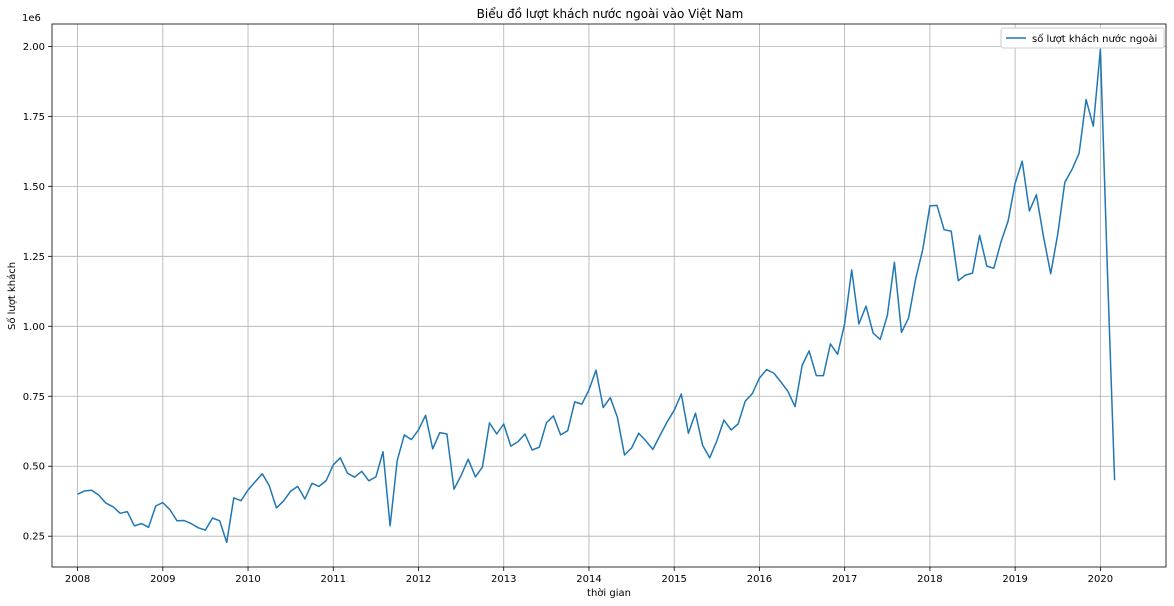  I want to click on y-tick-label: 1.25, so click(34, 257).